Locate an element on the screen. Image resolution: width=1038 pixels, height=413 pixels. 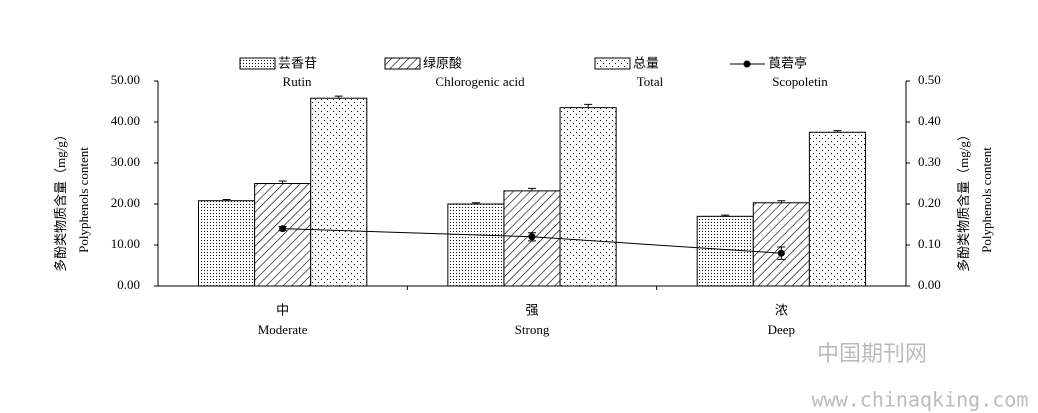
legend-label-en: Chlorogenic acid is located at coordinates (480, 81).